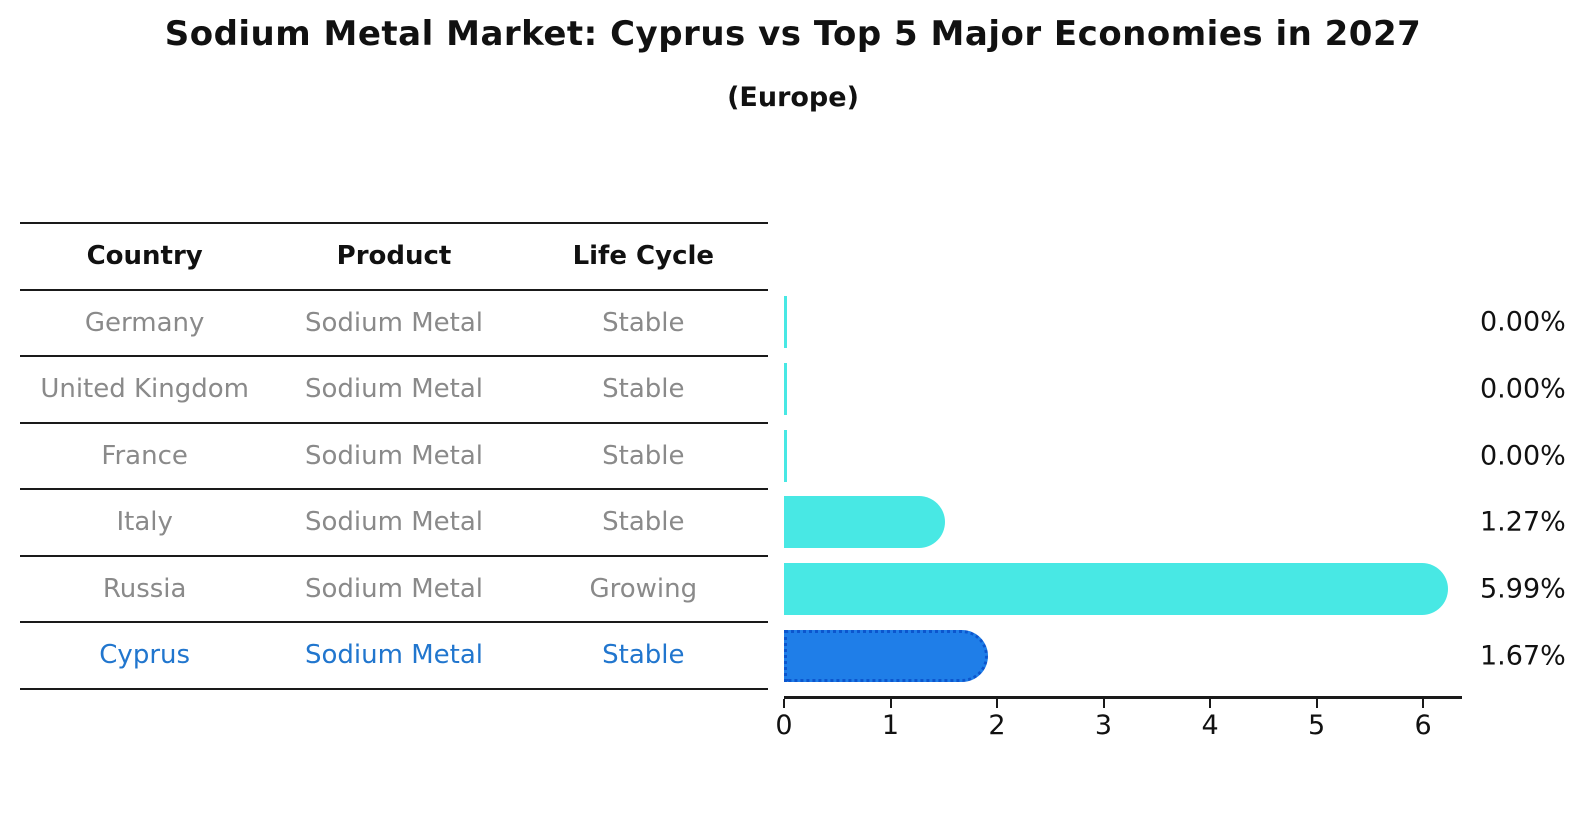 This screenshot has height=823, width=1586. Describe the element at coordinates (1523, 656) in the screenshot. I see `bar-value-label: 1.67%` at that location.